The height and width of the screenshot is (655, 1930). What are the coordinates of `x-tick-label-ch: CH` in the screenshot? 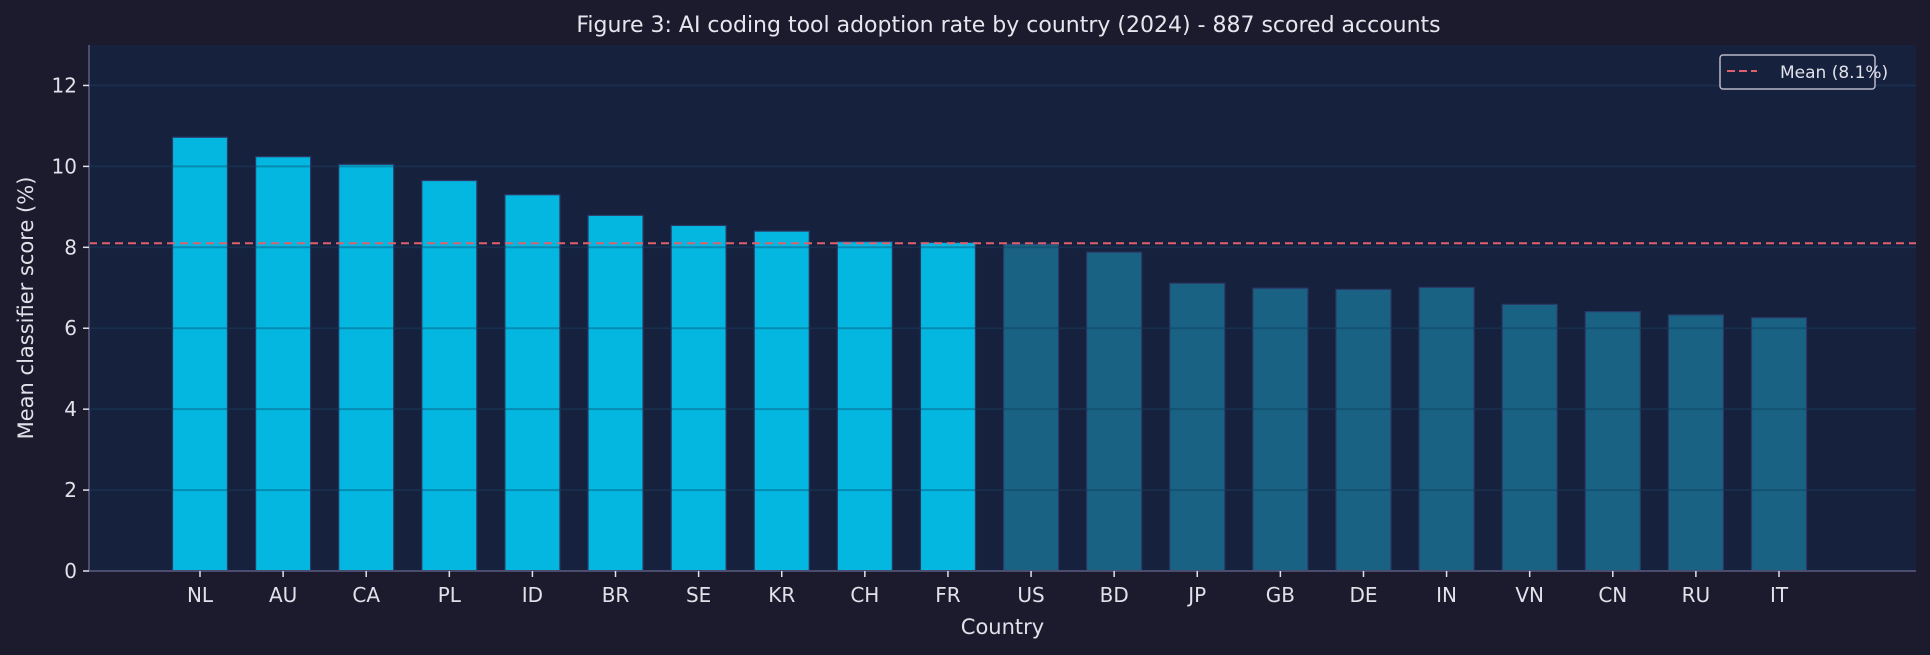 It's located at (864, 595).